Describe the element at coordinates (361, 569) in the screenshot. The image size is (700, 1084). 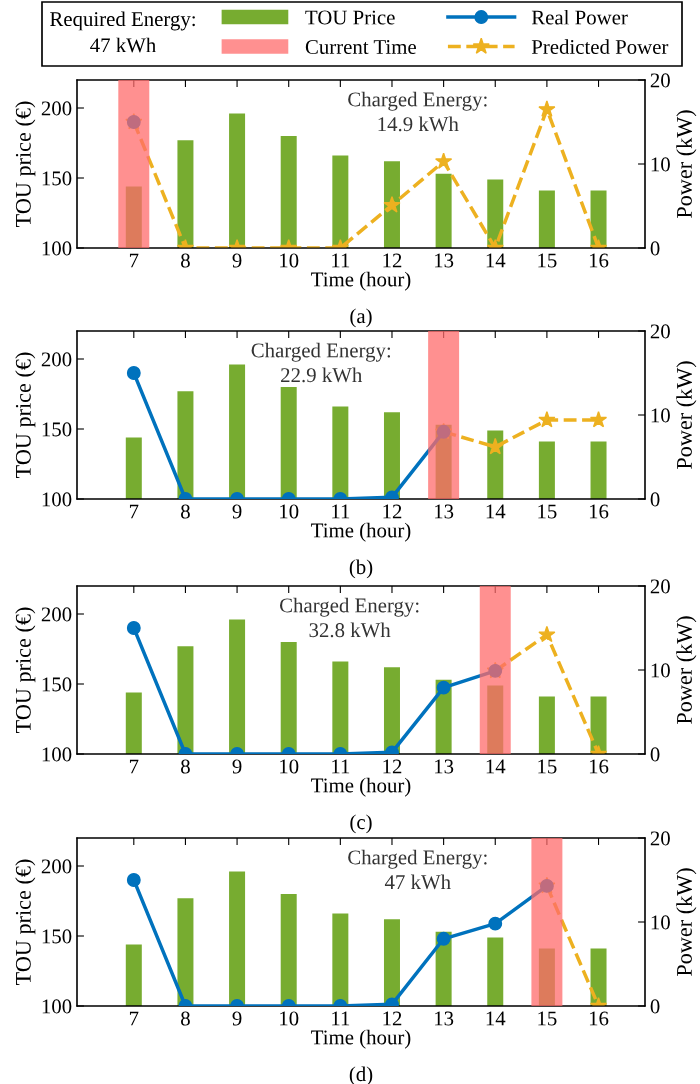
I see `text: (b)` at that location.